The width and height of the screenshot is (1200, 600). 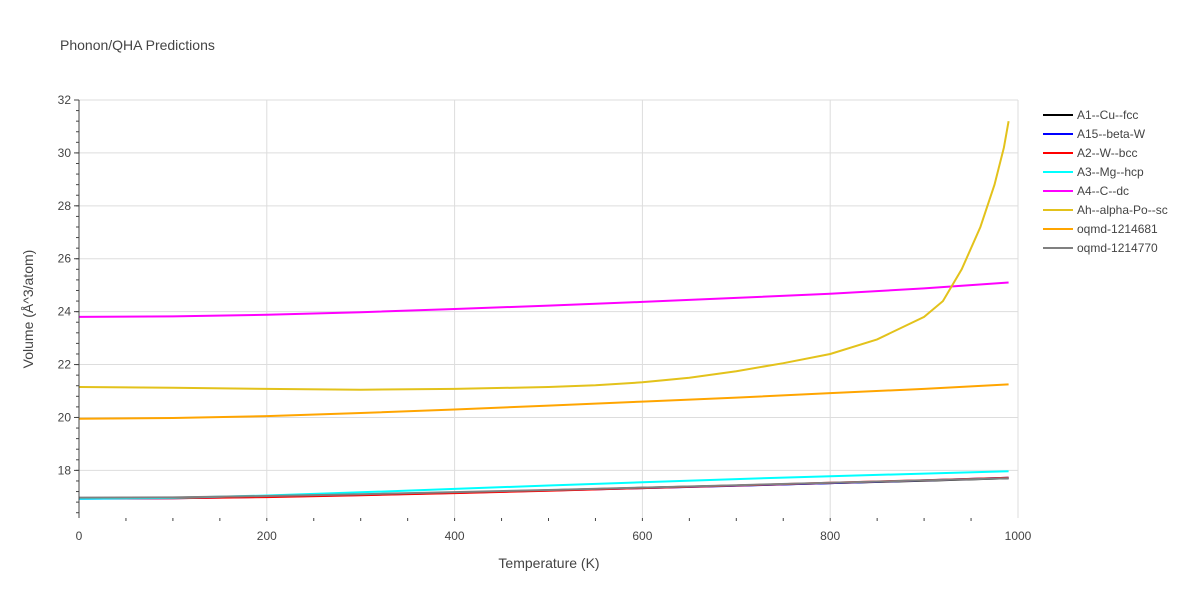 I want to click on x-tick-label: 200, so click(x=267, y=536).